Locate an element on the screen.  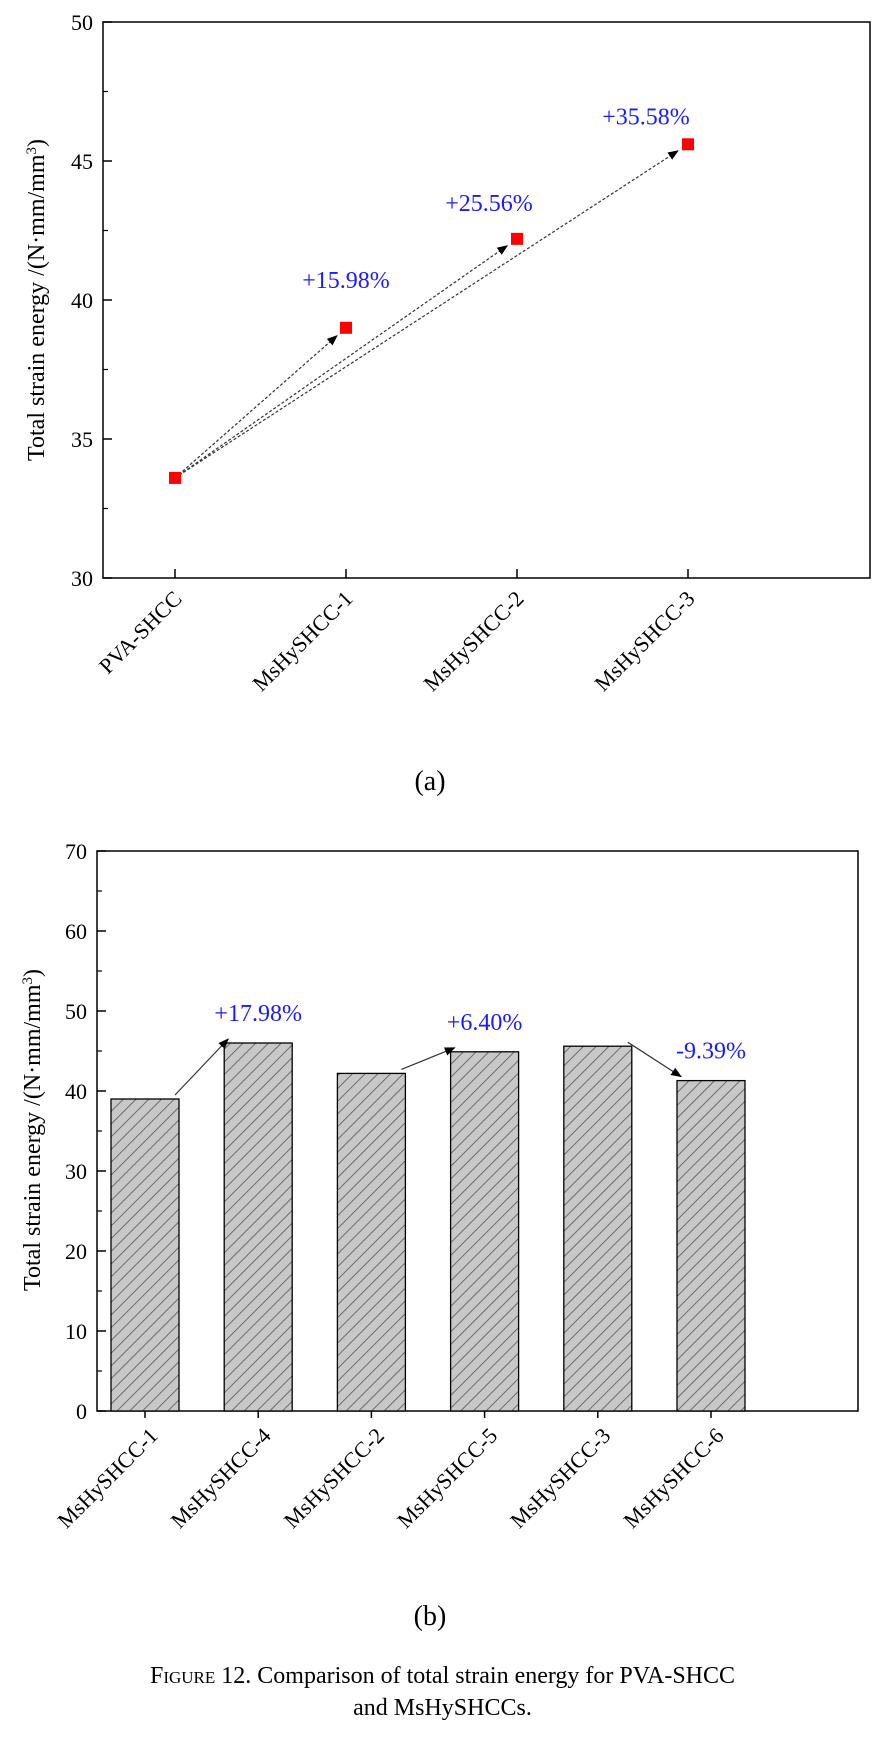
panel-b-x-tick-label-mshyshcc-2: MsHySHCC-2 is located at coordinates (334, 1478).